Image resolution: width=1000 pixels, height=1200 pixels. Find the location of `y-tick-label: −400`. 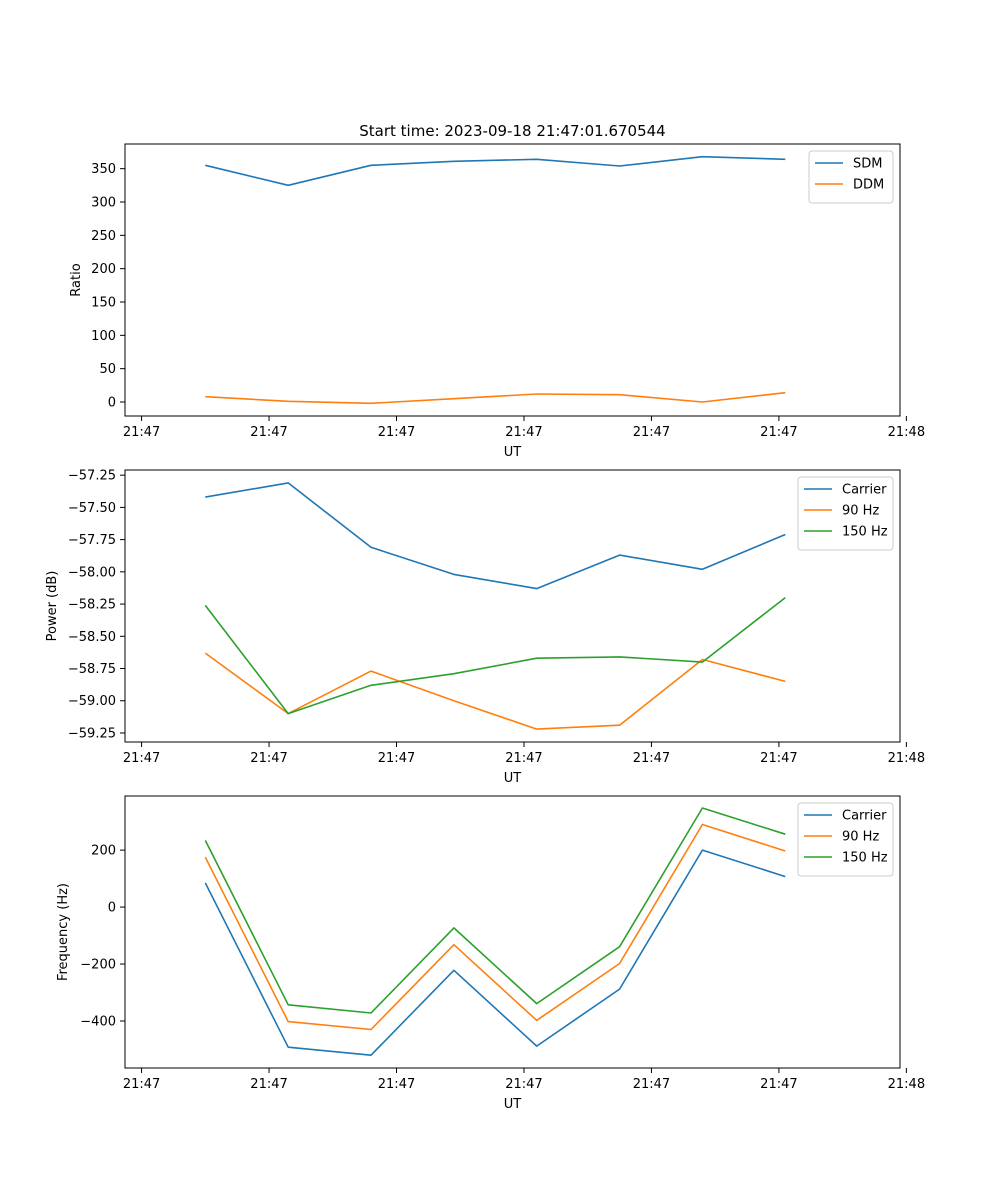

y-tick-label: −400 is located at coordinates (98, 1022).